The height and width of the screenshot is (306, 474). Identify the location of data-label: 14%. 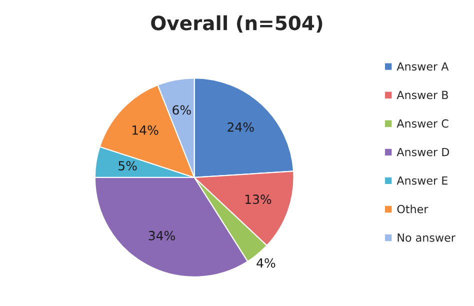
(145, 130).